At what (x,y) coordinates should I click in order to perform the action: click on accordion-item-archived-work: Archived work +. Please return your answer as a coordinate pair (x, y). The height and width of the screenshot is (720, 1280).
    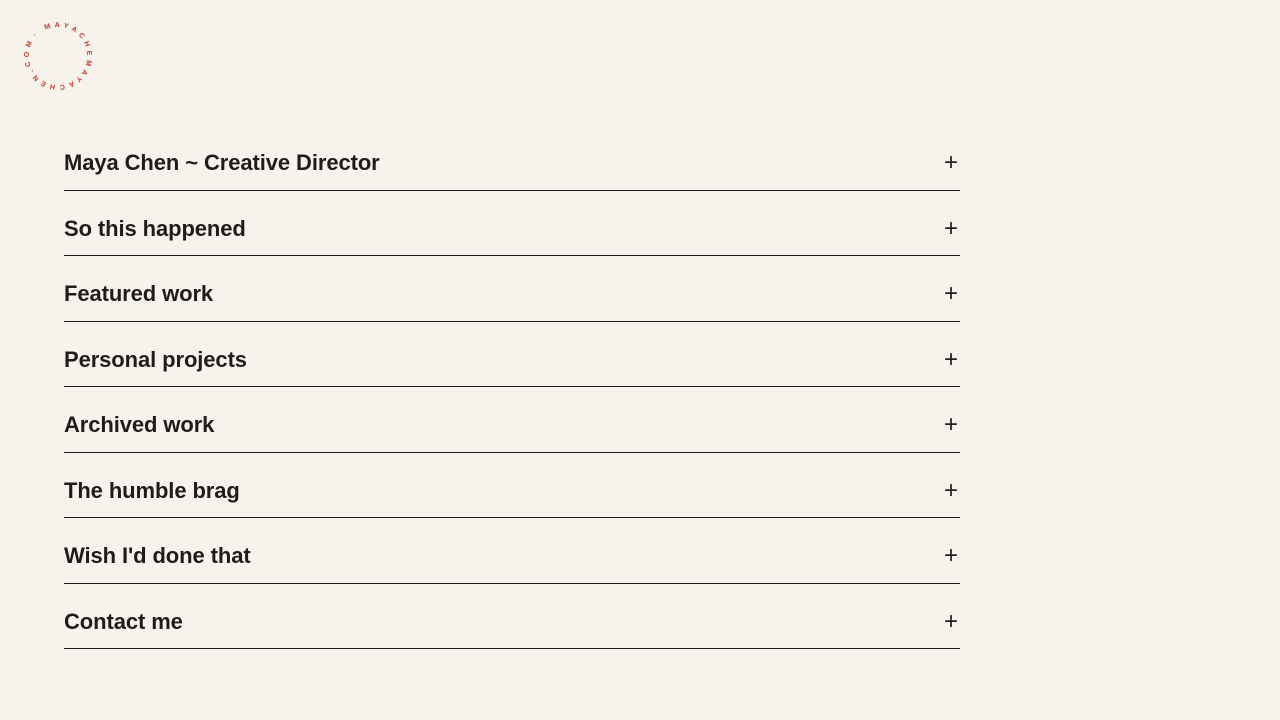
    Looking at the image, I should click on (512, 420).